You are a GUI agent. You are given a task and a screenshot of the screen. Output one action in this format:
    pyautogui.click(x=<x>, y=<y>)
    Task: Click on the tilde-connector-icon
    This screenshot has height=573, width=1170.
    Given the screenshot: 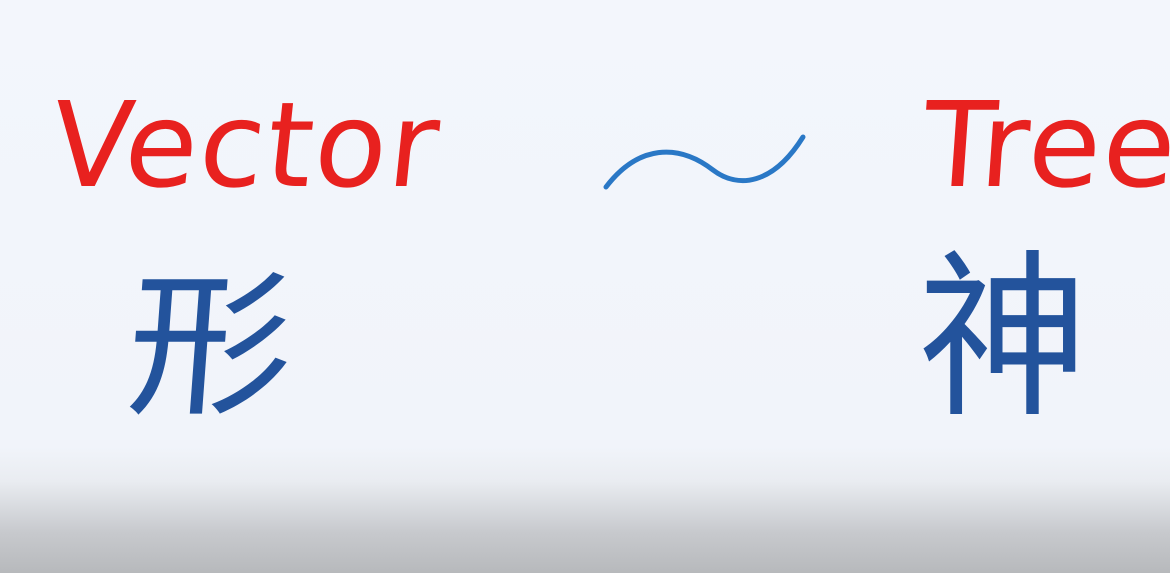 What is the action you would take?
    pyautogui.click(x=704, y=162)
    